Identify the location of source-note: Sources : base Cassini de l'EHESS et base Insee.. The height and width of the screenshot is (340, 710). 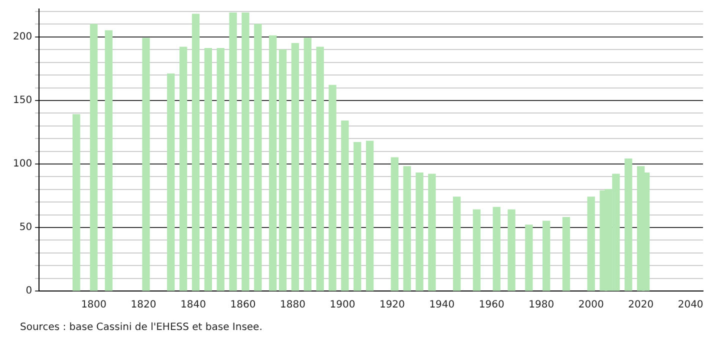
(141, 327).